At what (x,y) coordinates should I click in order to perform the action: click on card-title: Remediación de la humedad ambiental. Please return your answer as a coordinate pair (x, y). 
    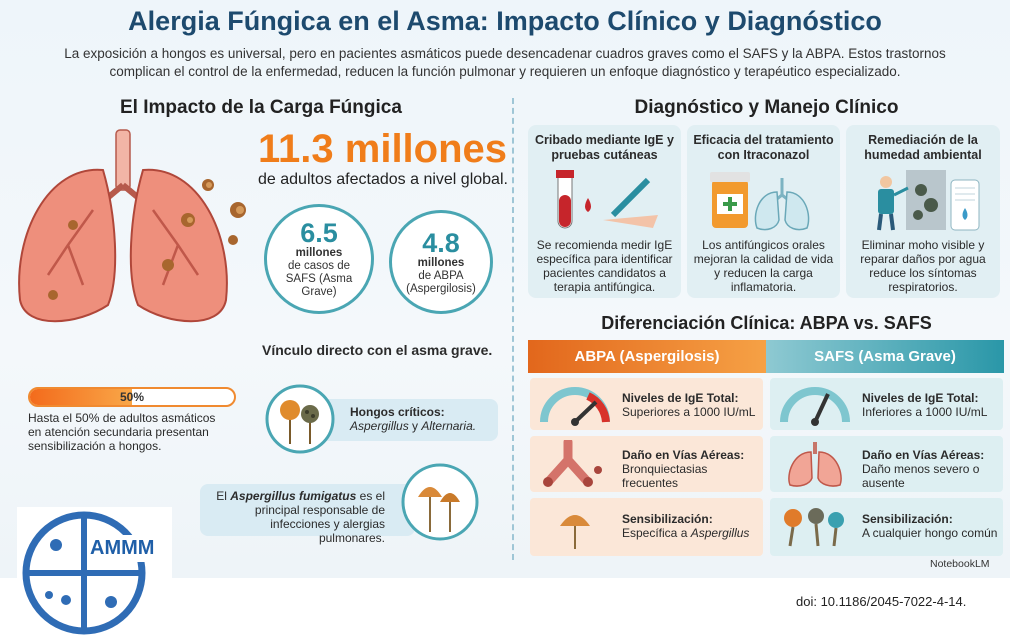
    Looking at the image, I should click on (923, 147).